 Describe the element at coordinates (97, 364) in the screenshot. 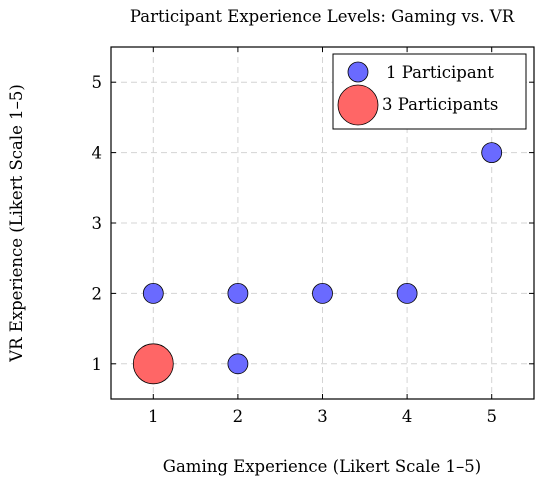

I see `y-tick-label: 1` at that location.